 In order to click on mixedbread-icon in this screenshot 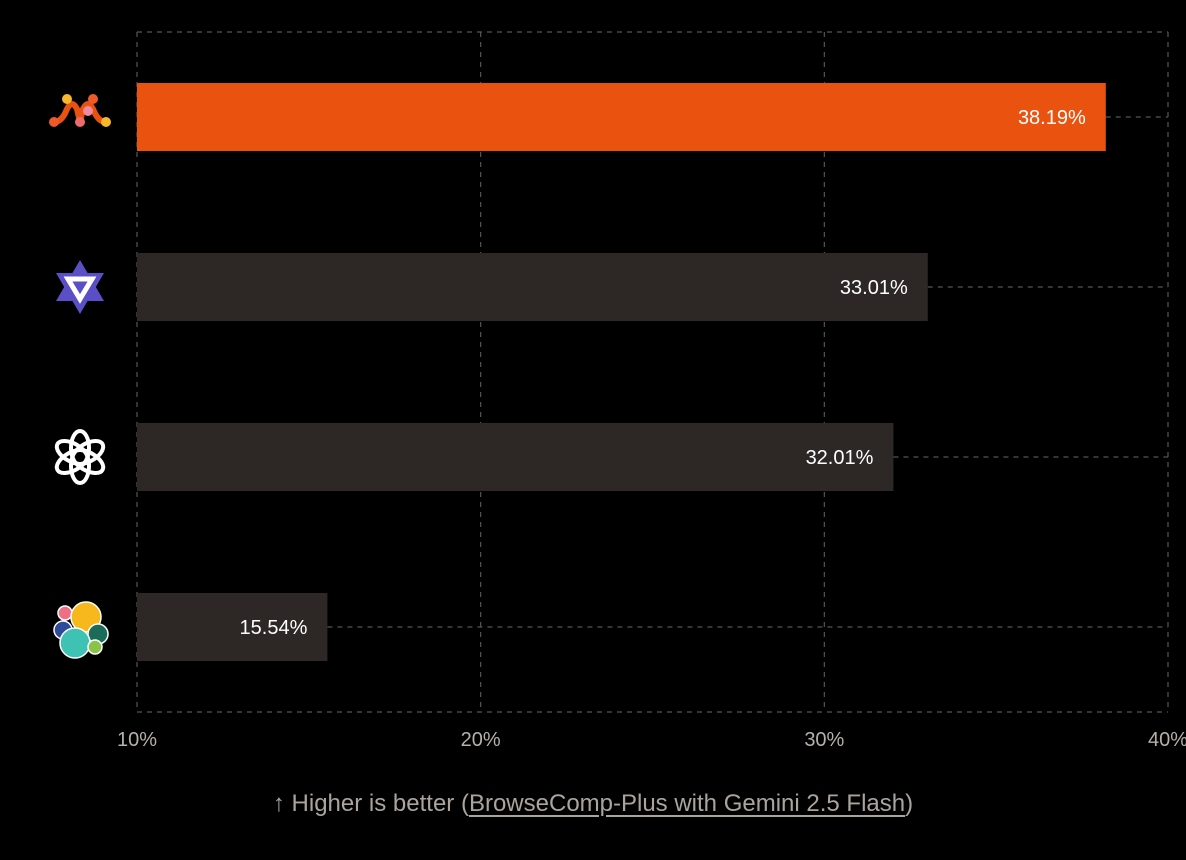, I will do `click(80, 110)`.